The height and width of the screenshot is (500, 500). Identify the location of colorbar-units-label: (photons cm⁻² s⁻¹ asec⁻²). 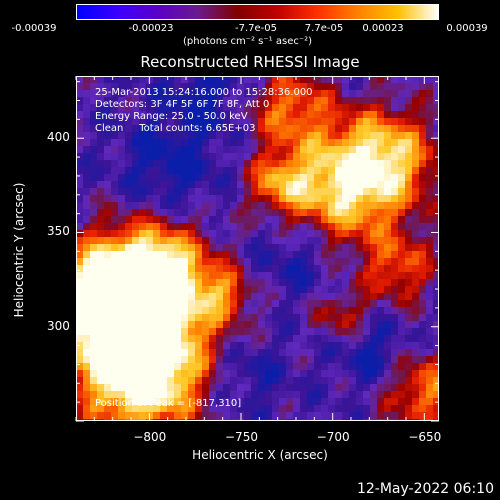
(248, 41).